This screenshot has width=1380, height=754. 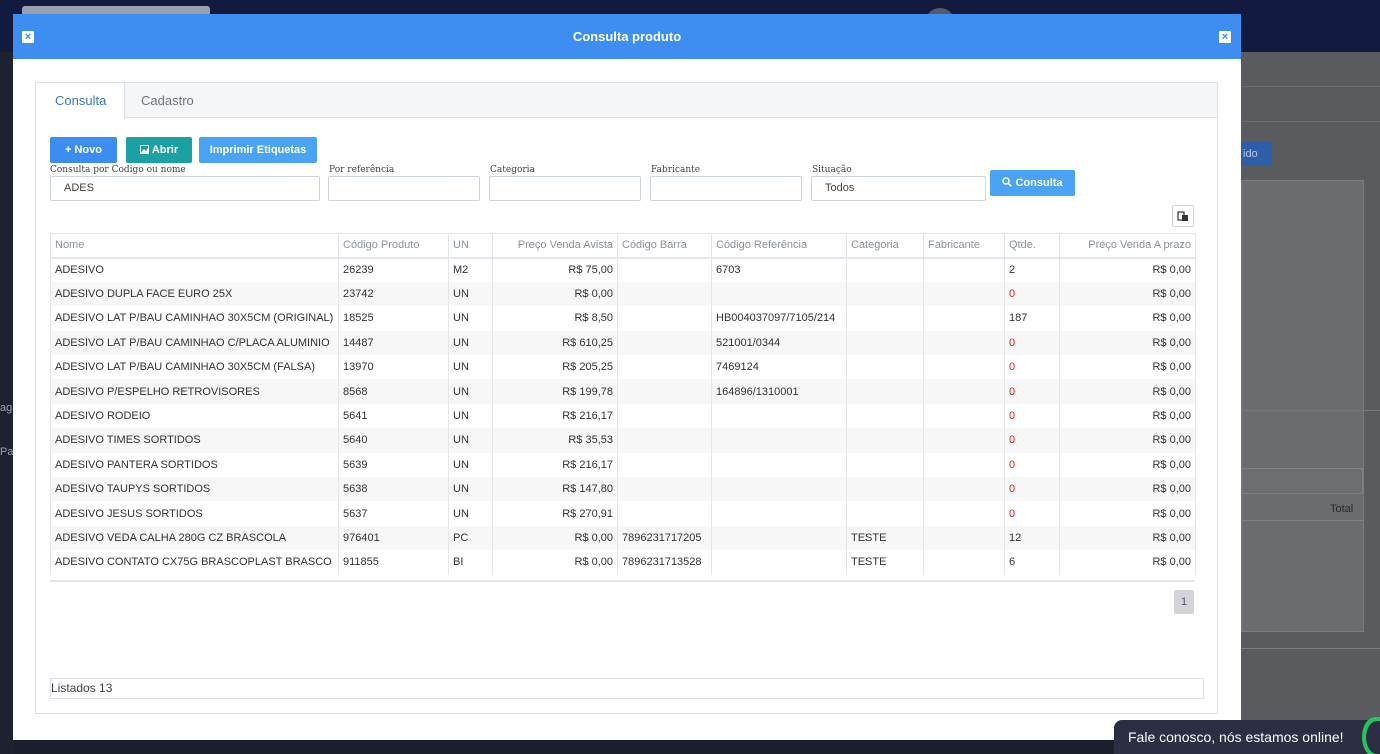 What do you see at coordinates (1247, 737) in the screenshot?
I see `chat-widget: Fale conosco, nós estamos online!` at bounding box center [1247, 737].